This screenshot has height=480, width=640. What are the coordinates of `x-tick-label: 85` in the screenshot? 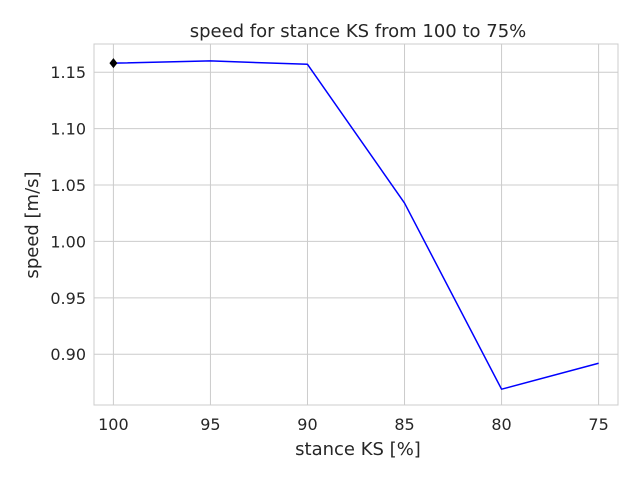 It's located at (404, 424).